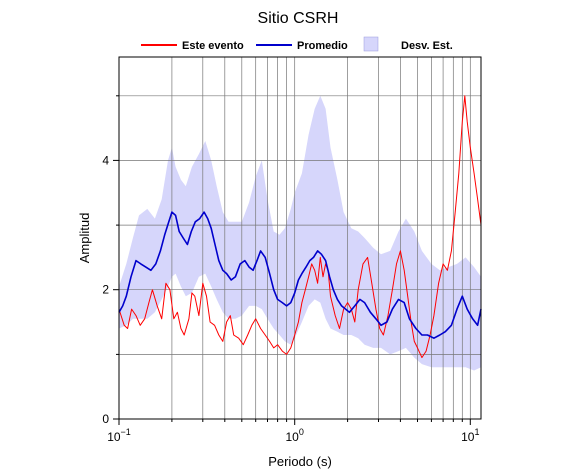 The height and width of the screenshot is (475, 586). Describe the element at coordinates (105, 160) in the screenshot. I see `y-tick-label: 4` at that location.